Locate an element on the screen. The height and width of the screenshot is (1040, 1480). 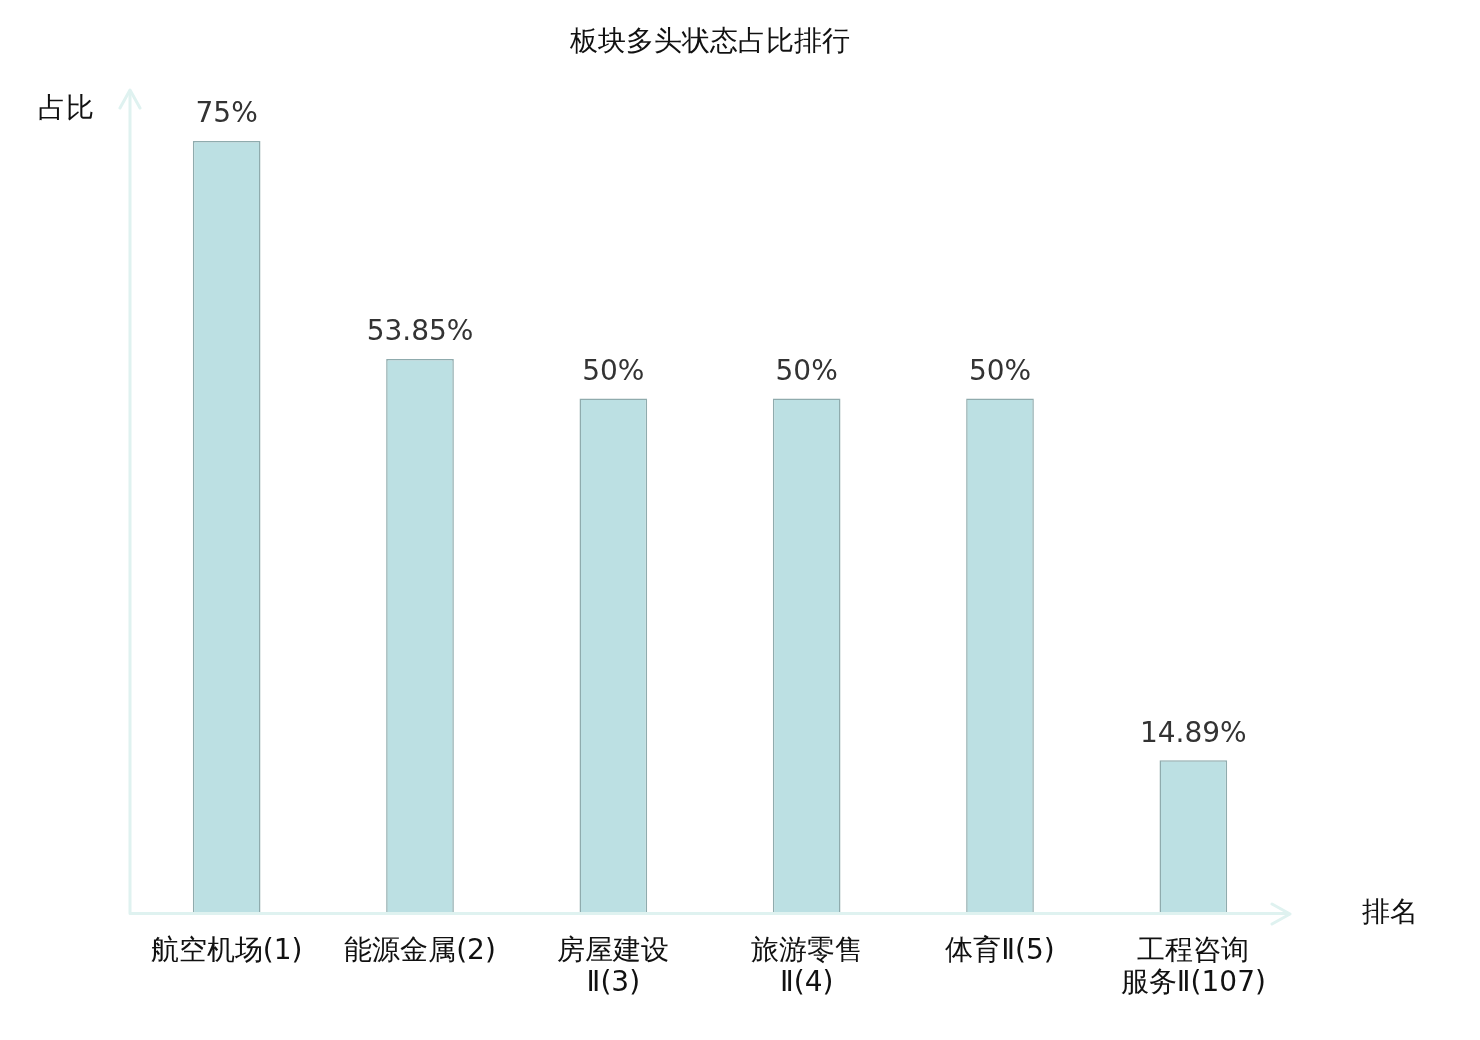
data-label: 14.89% is located at coordinates (1193, 732).